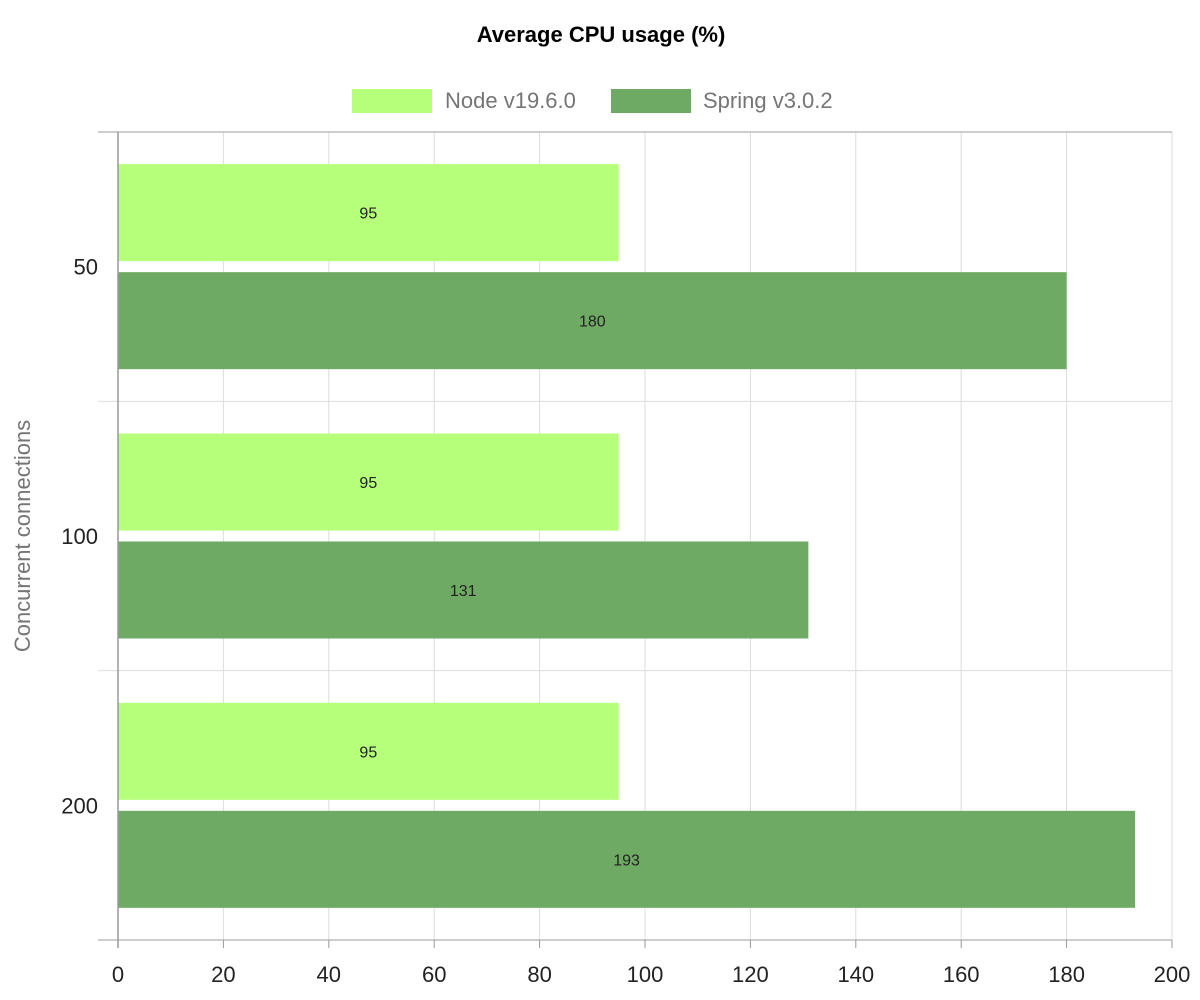 The image size is (1200, 1000). What do you see at coordinates (855, 974) in the screenshot?
I see `x-tick-label: 140` at bounding box center [855, 974].